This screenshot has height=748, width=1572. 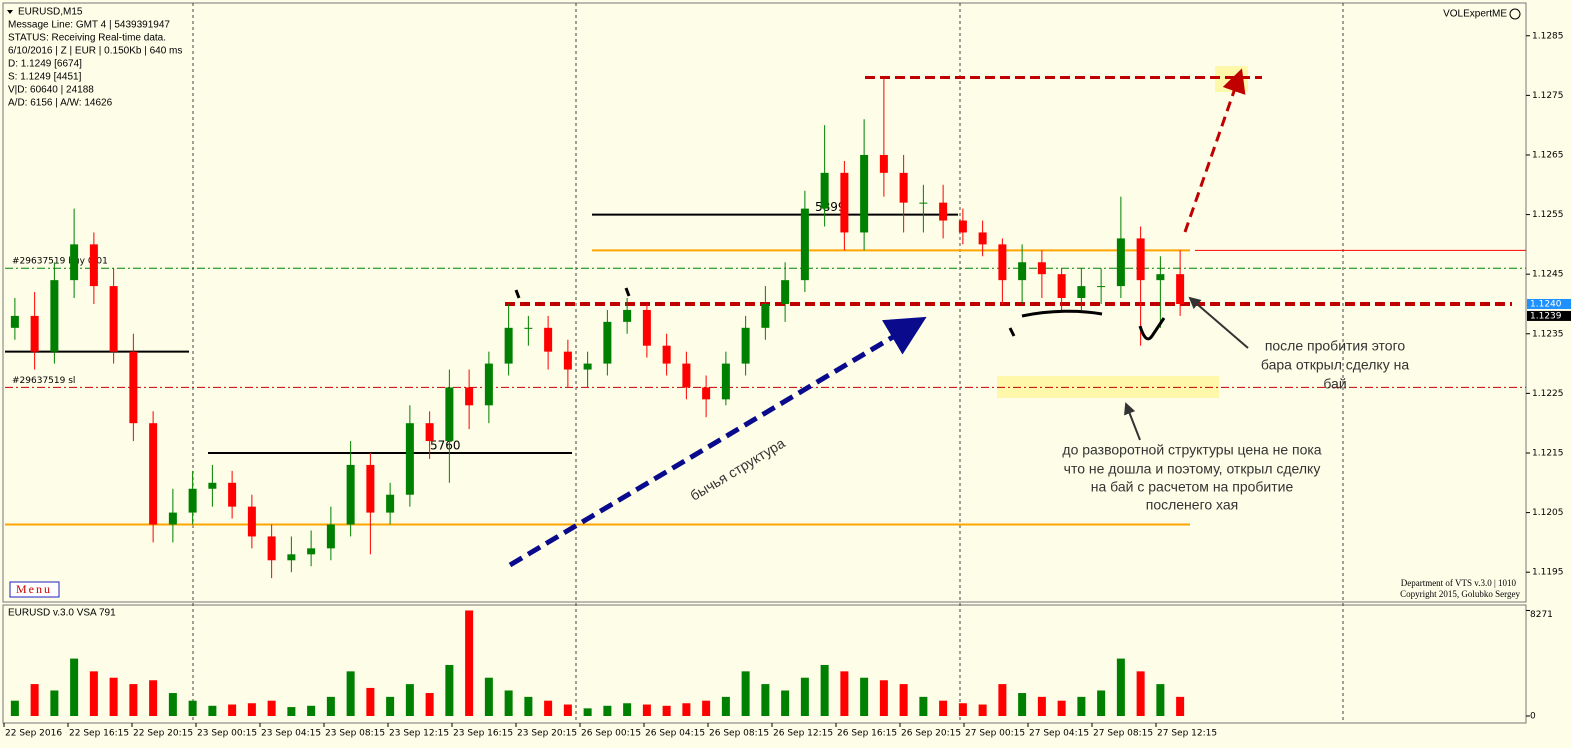 What do you see at coordinates (1548, 573) in the screenshot?
I see `y-tick-label: 1.1195` at bounding box center [1548, 573].